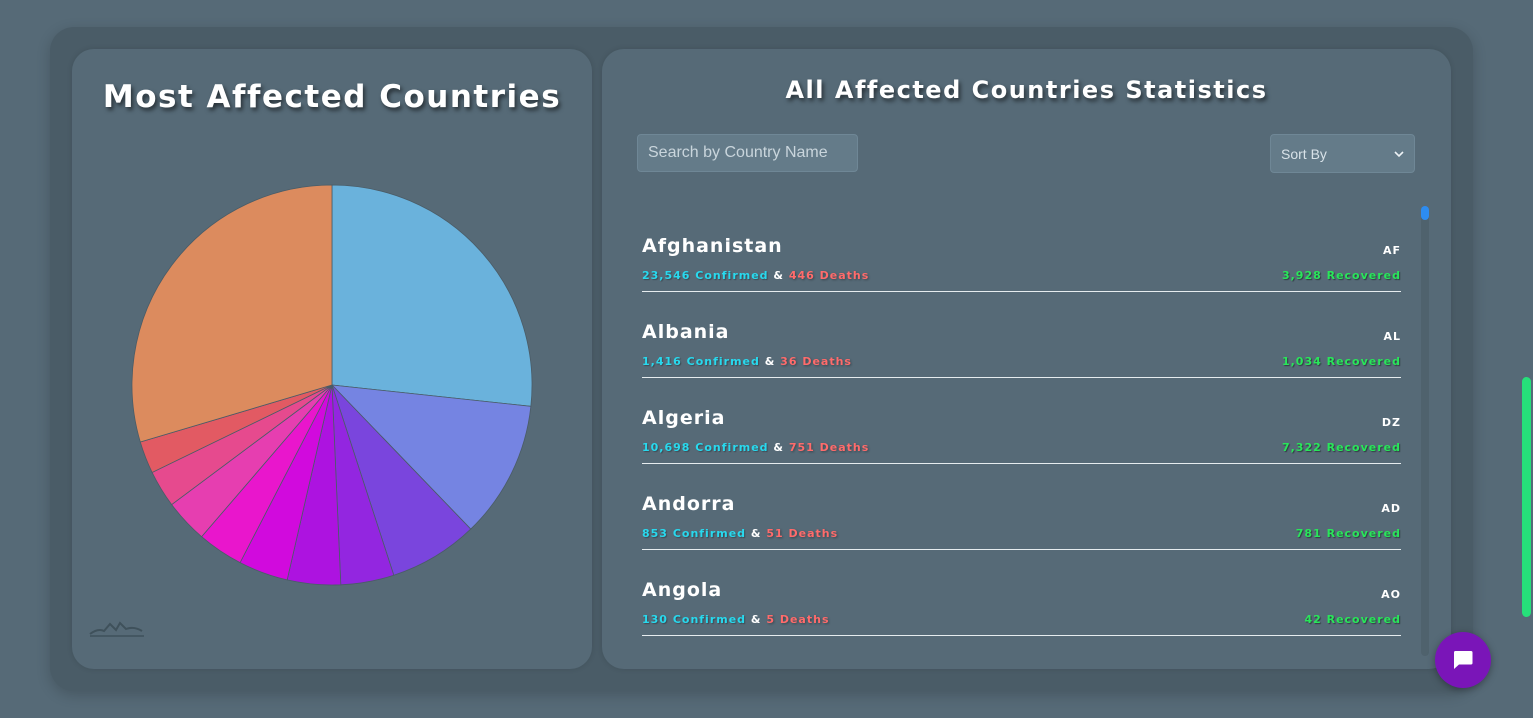 This screenshot has width=1533, height=718. What do you see at coordinates (666, 447) in the screenshot?
I see `confirmed-count: 10,698` at bounding box center [666, 447].